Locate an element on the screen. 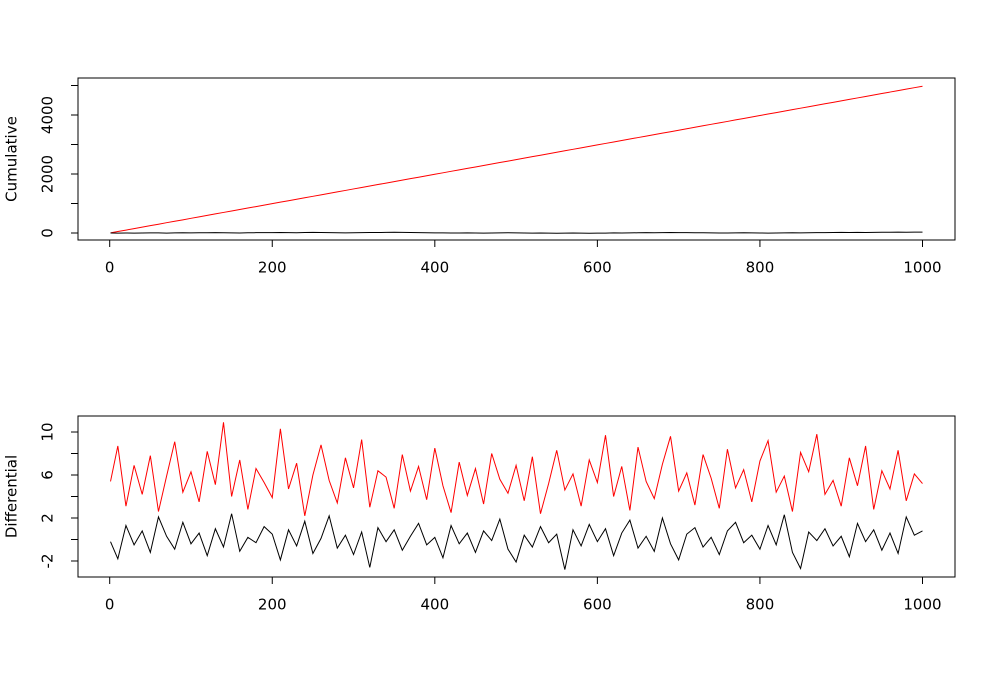 The height and width of the screenshot is (675, 995). y-tick-label: -2 is located at coordinates (48, 561).